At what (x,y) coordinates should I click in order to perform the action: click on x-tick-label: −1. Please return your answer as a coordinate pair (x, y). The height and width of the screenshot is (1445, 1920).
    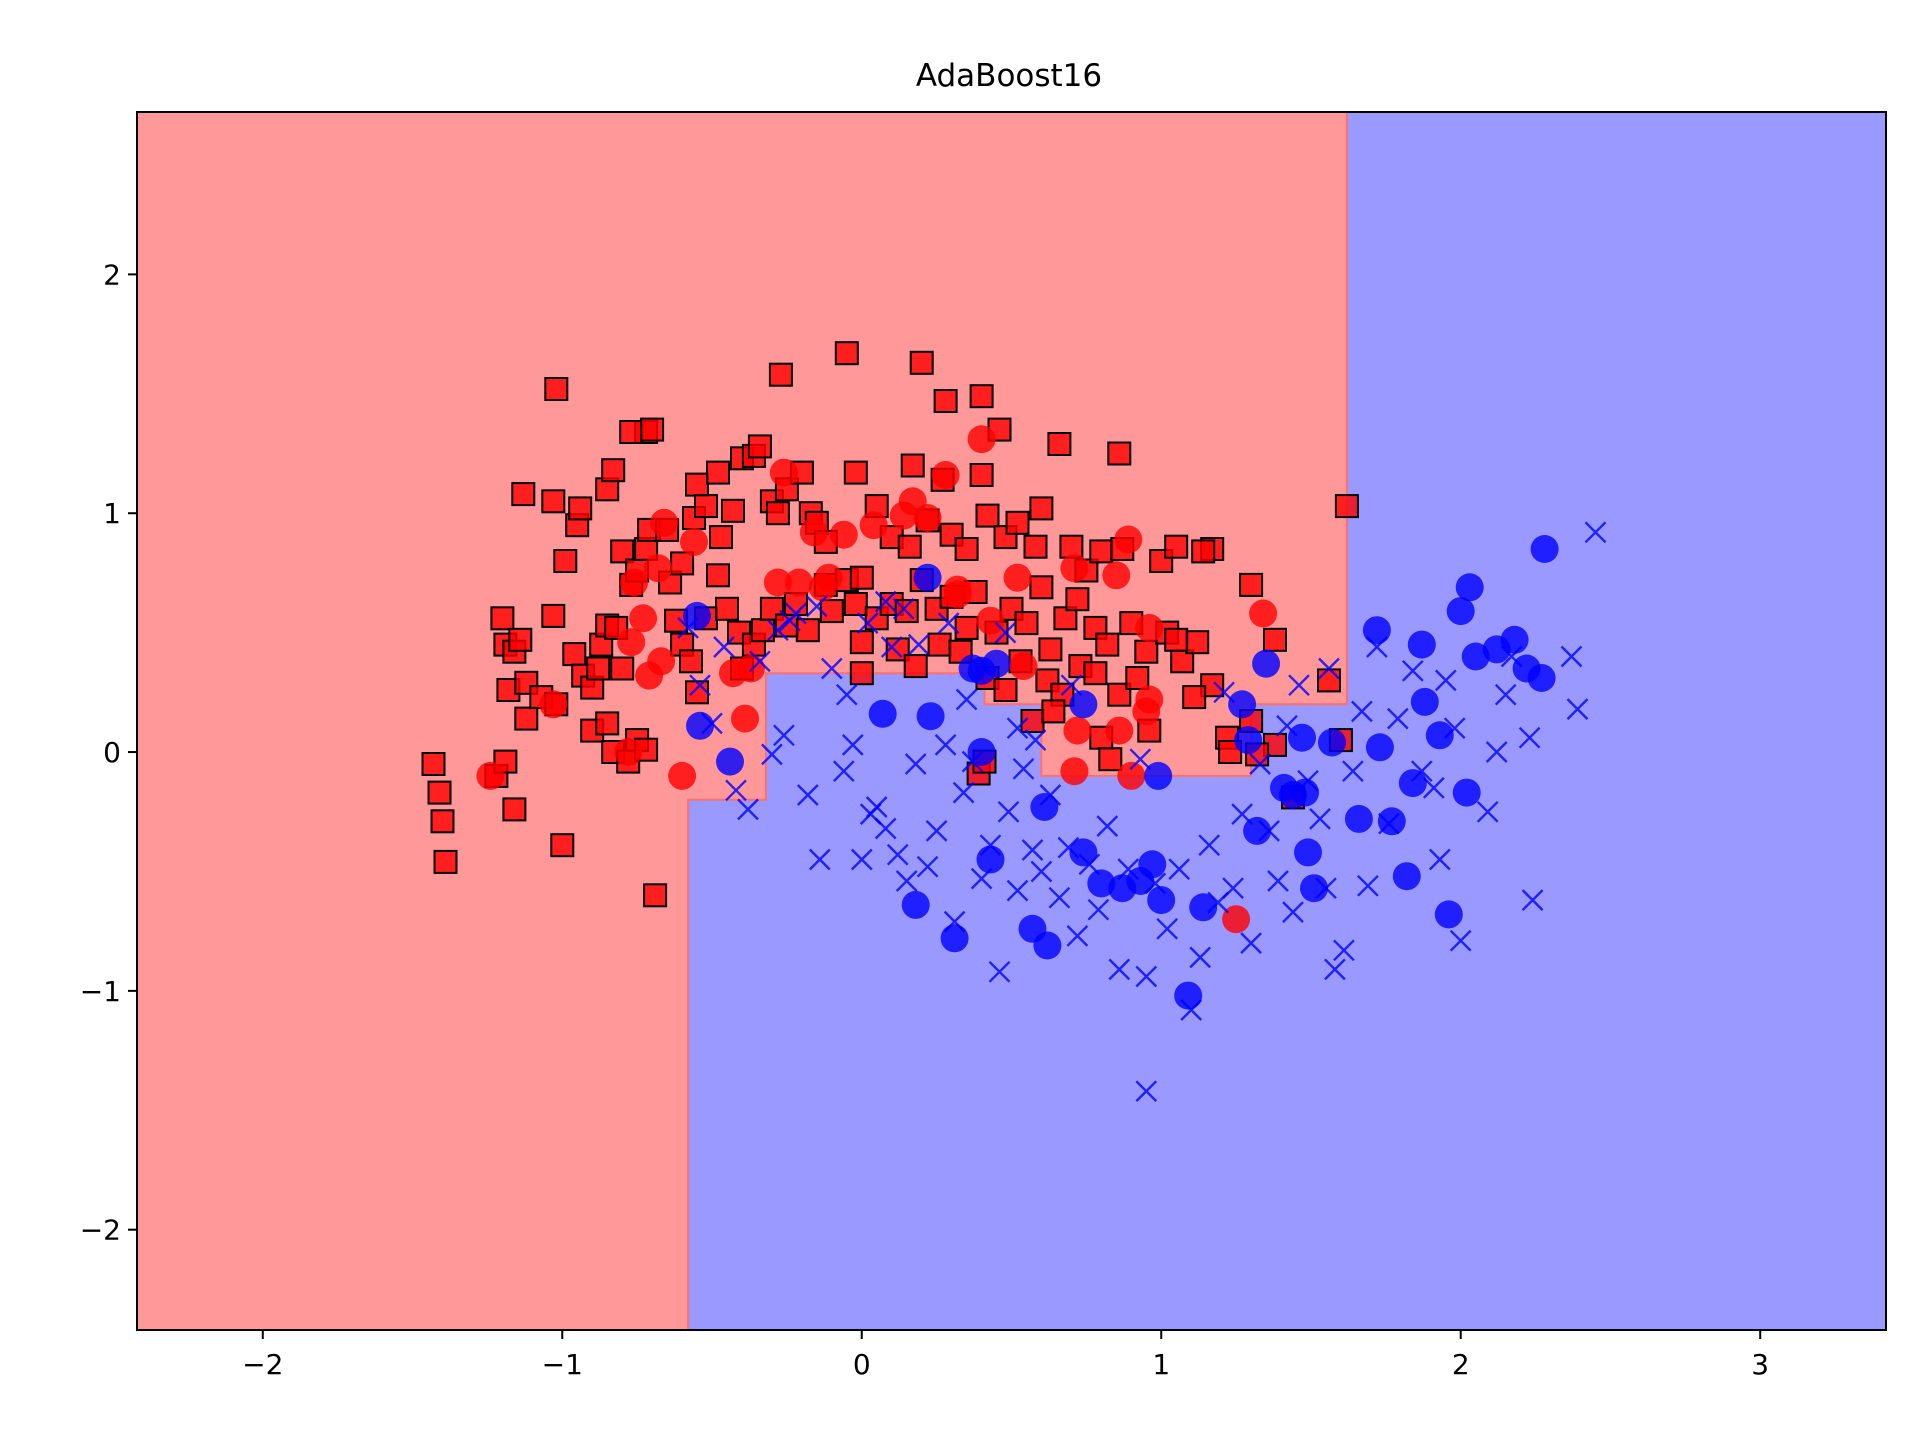
    Looking at the image, I should click on (562, 1364).